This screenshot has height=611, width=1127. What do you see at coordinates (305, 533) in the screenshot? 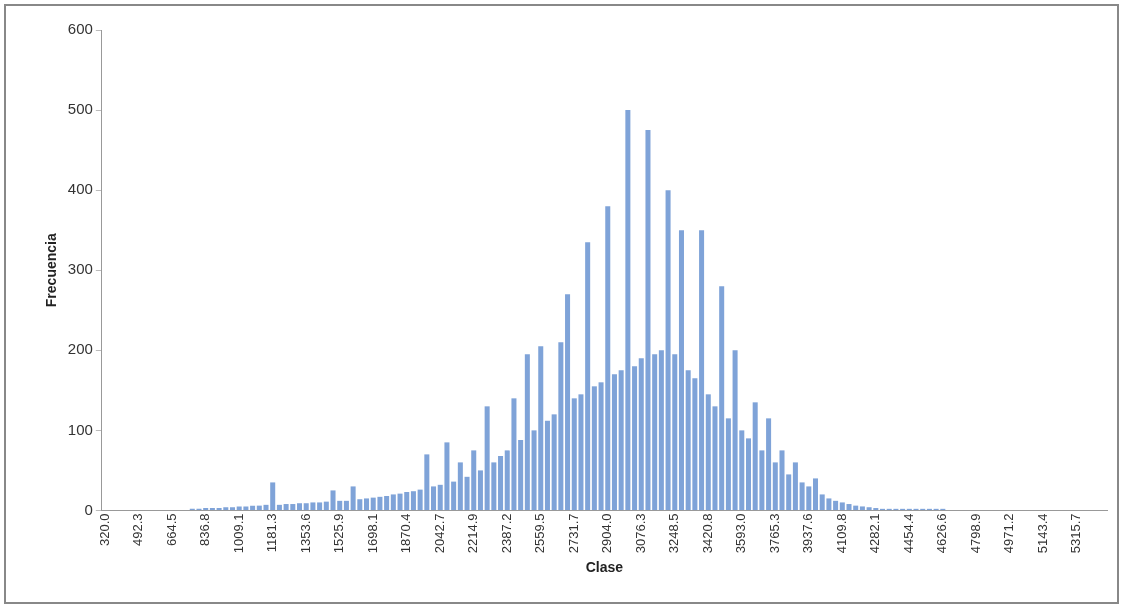
I see `x-tick-label: 1353.6` at bounding box center [305, 533].